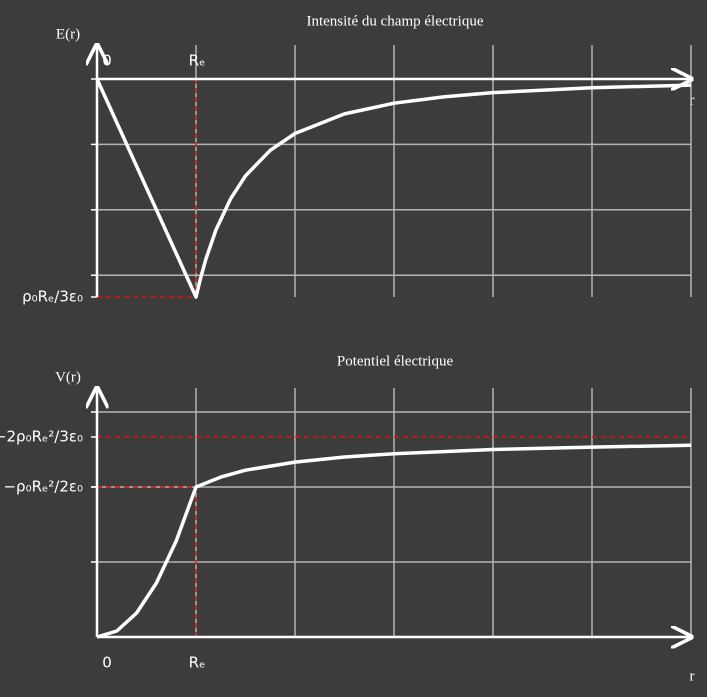  What do you see at coordinates (68, 377) in the screenshot?
I see `y-axis-label: V(r)` at bounding box center [68, 377].